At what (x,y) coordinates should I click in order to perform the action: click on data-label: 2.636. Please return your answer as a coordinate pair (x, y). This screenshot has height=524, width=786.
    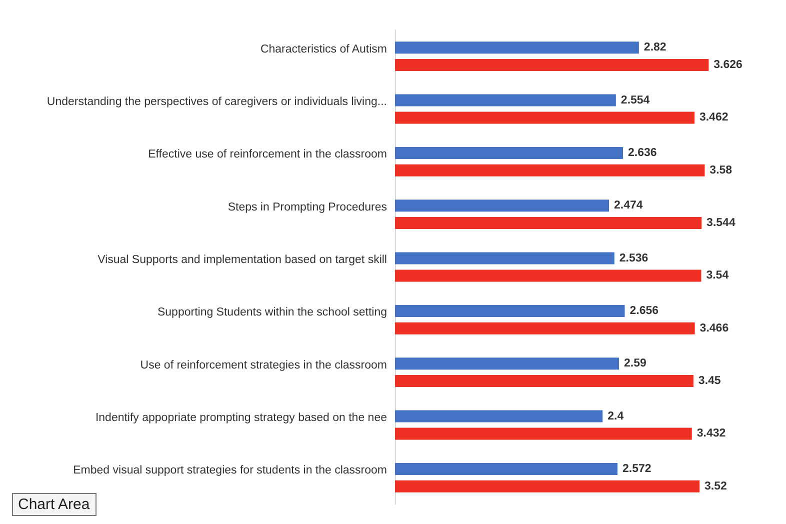
    Looking at the image, I should click on (642, 152).